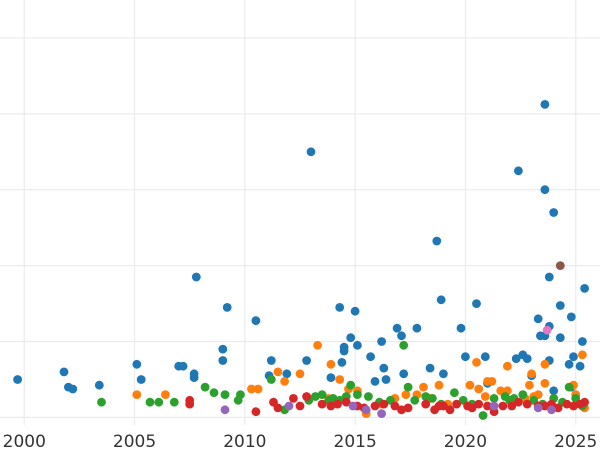 The width and height of the screenshot is (600, 450). What do you see at coordinates (244, 441) in the screenshot?
I see `x-tick-label: 2010` at bounding box center [244, 441].